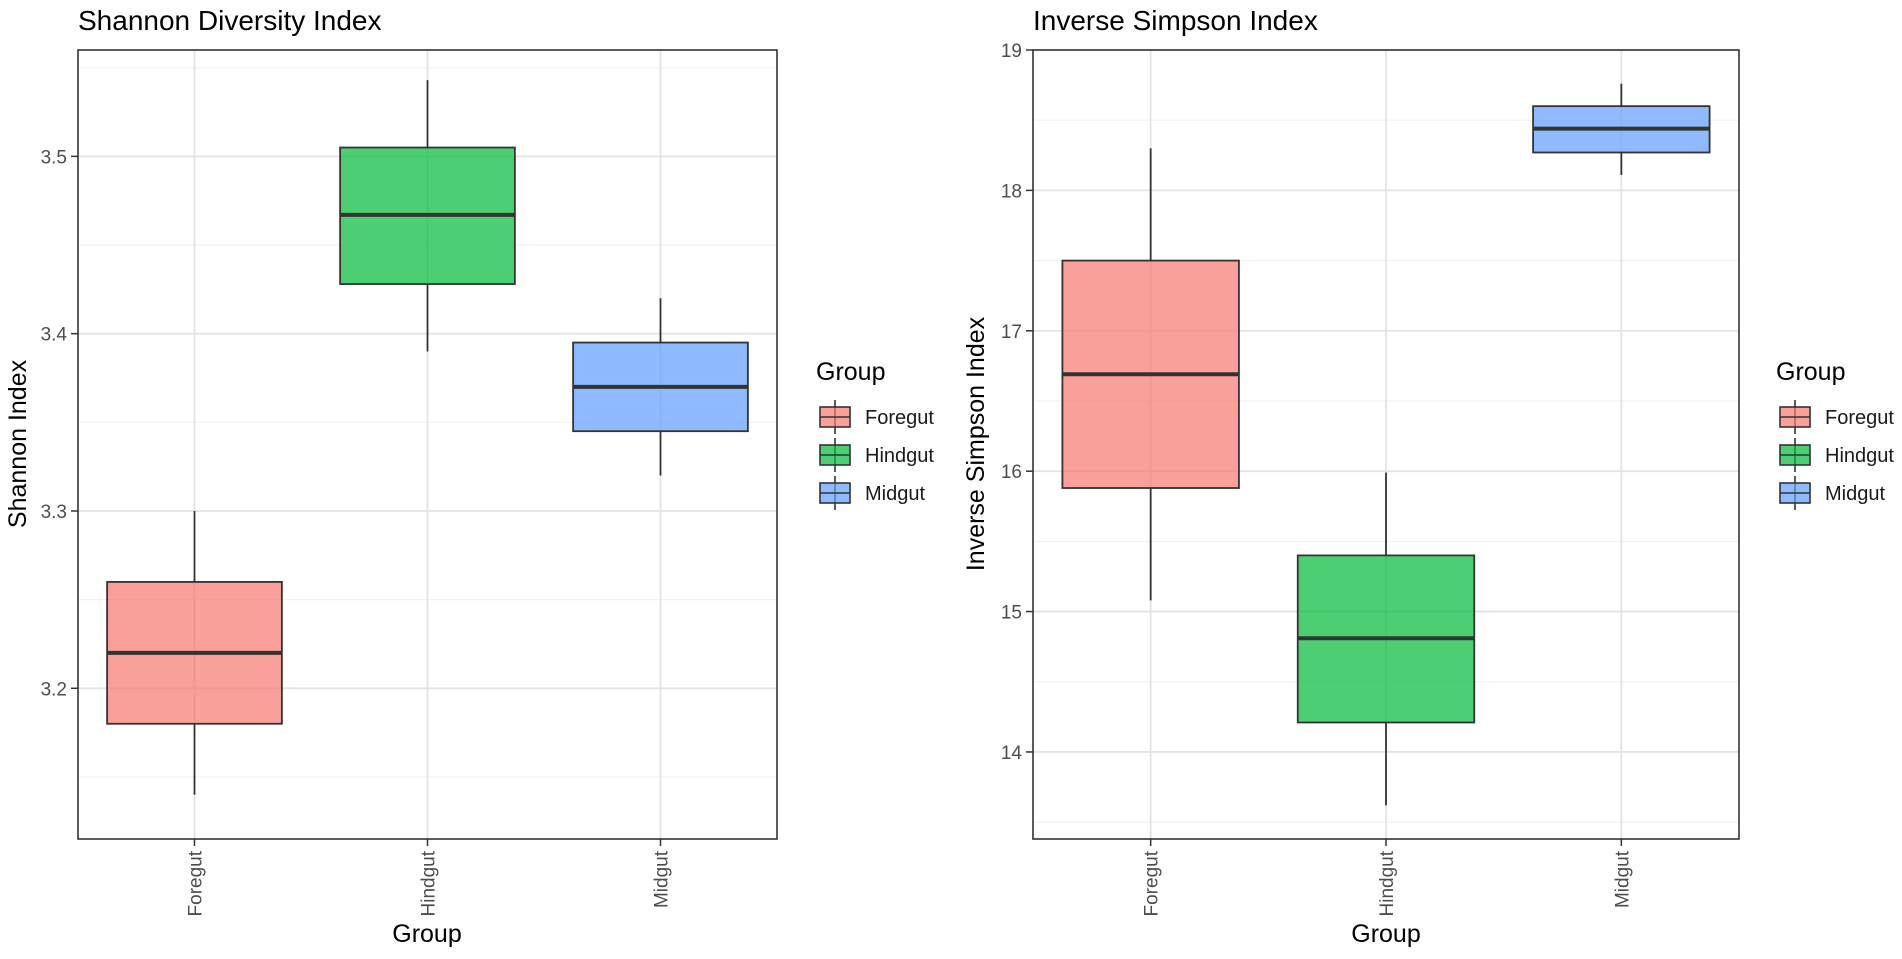 The image size is (1902, 959). I want to click on shannon-legend-label-midgut: Midgut, so click(895, 494).